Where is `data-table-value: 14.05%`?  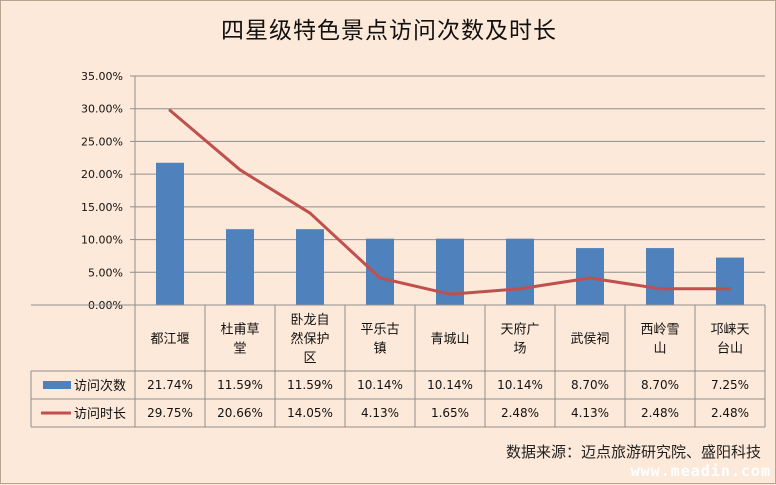 data-table-value: 14.05% is located at coordinates (310, 413).